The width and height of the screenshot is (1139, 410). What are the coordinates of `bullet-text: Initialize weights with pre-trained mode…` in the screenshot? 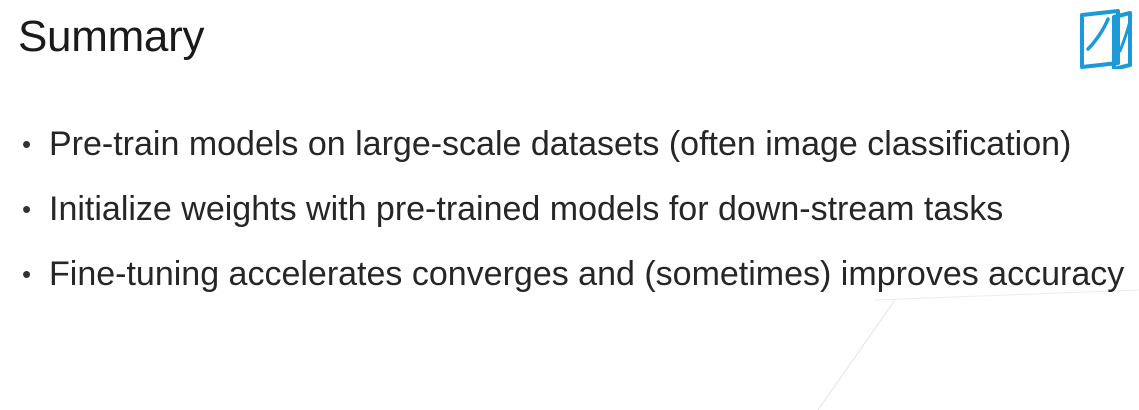 It's located at (526, 209).